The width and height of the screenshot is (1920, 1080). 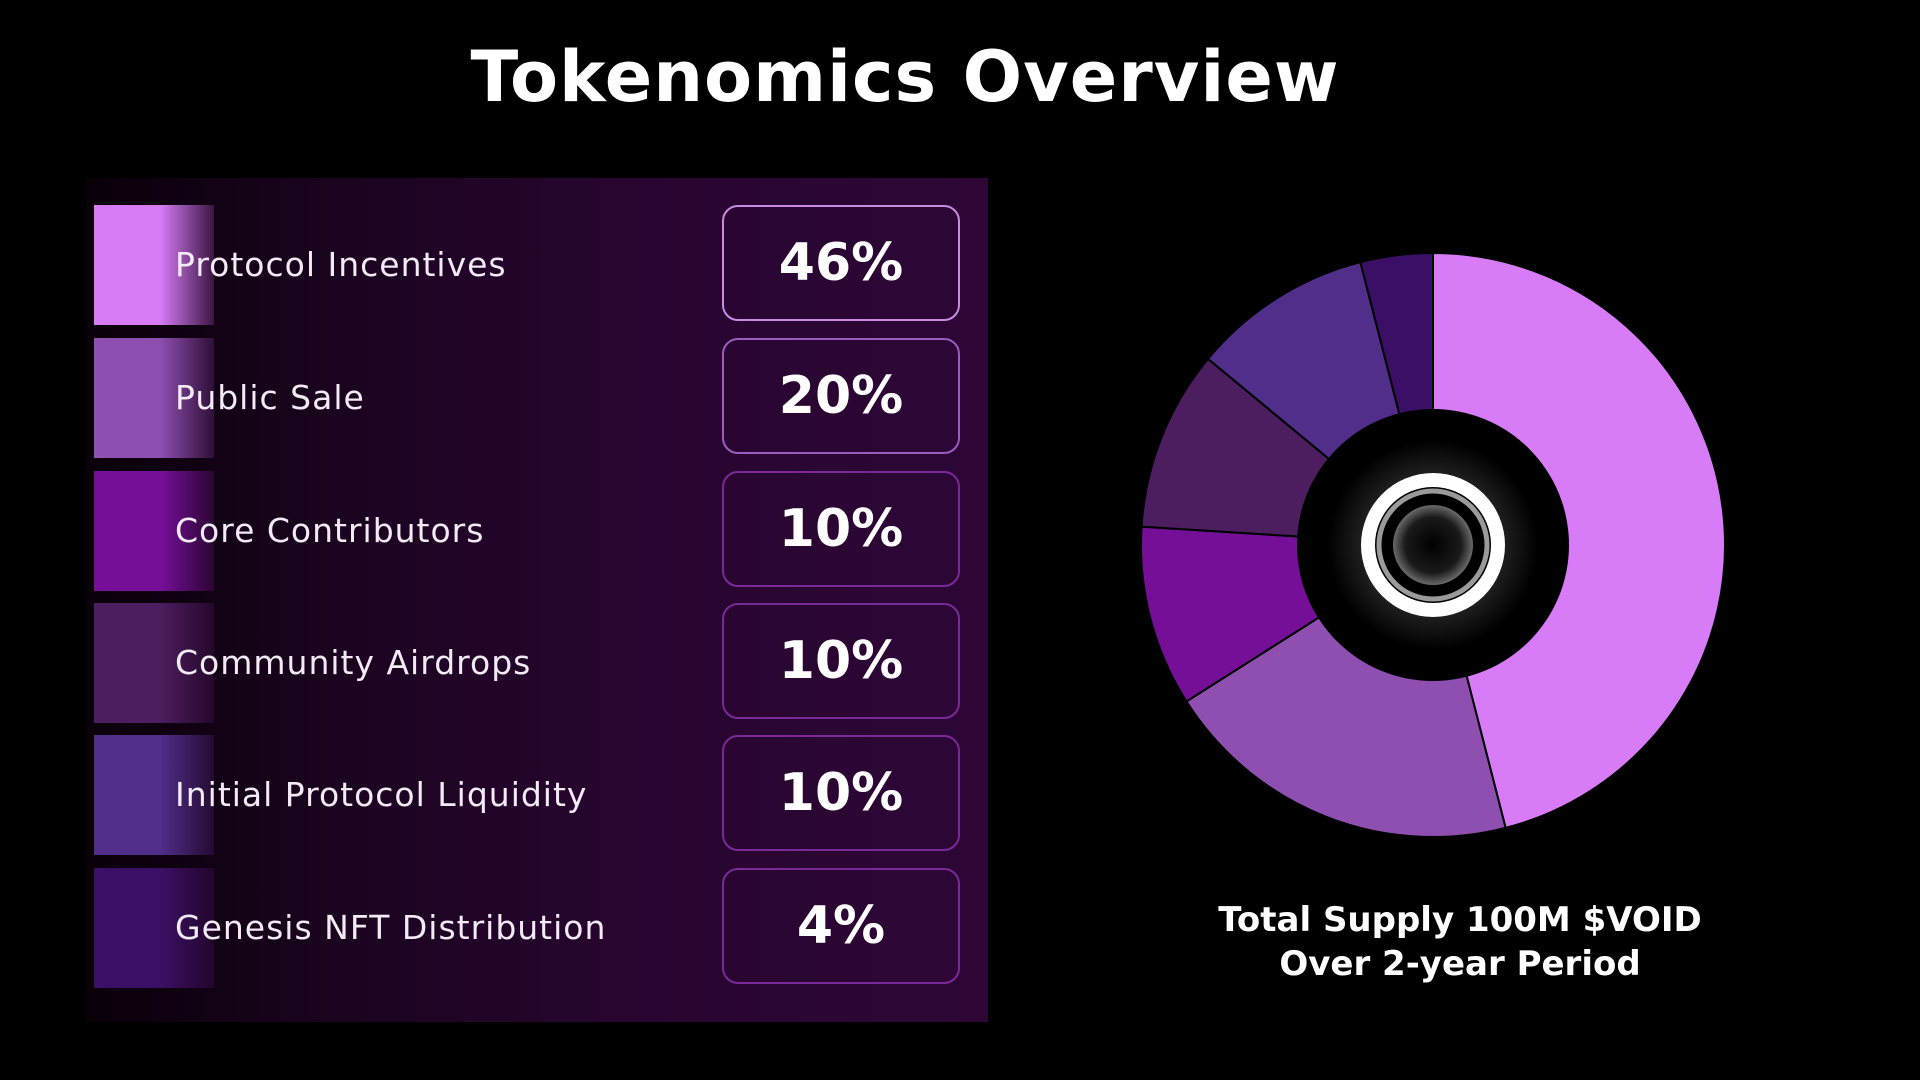 What do you see at coordinates (270, 397) in the screenshot?
I see `allocation-label: Public Sale` at bounding box center [270, 397].